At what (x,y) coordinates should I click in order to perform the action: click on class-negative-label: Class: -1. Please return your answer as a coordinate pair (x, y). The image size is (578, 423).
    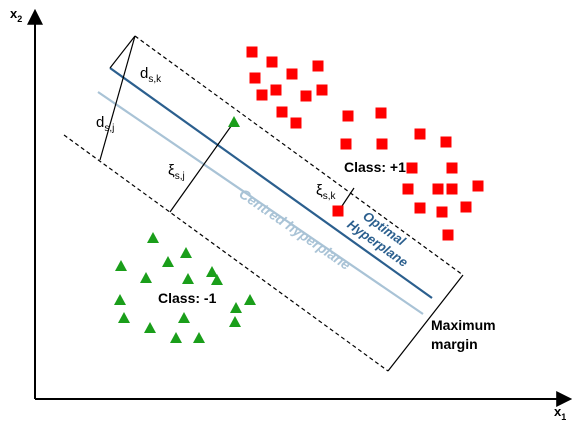
    Looking at the image, I should click on (187, 298).